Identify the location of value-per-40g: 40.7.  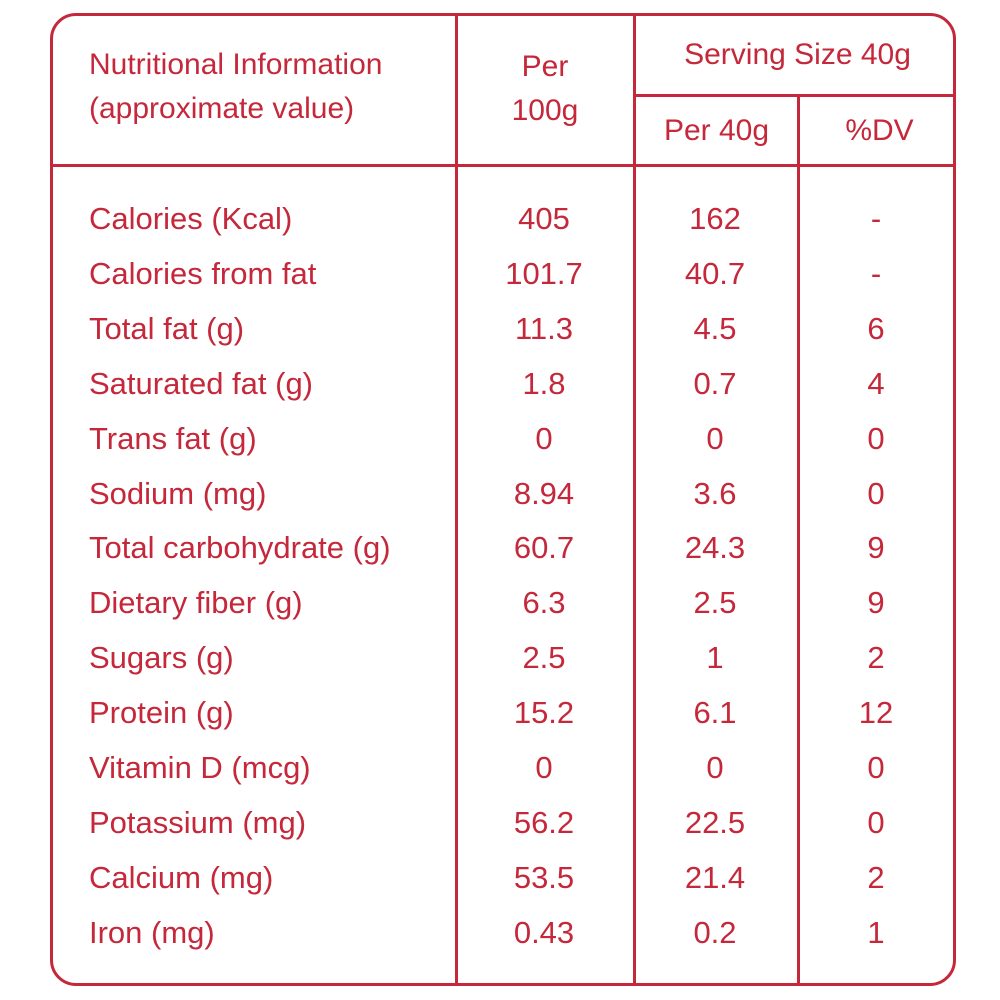
(715, 273).